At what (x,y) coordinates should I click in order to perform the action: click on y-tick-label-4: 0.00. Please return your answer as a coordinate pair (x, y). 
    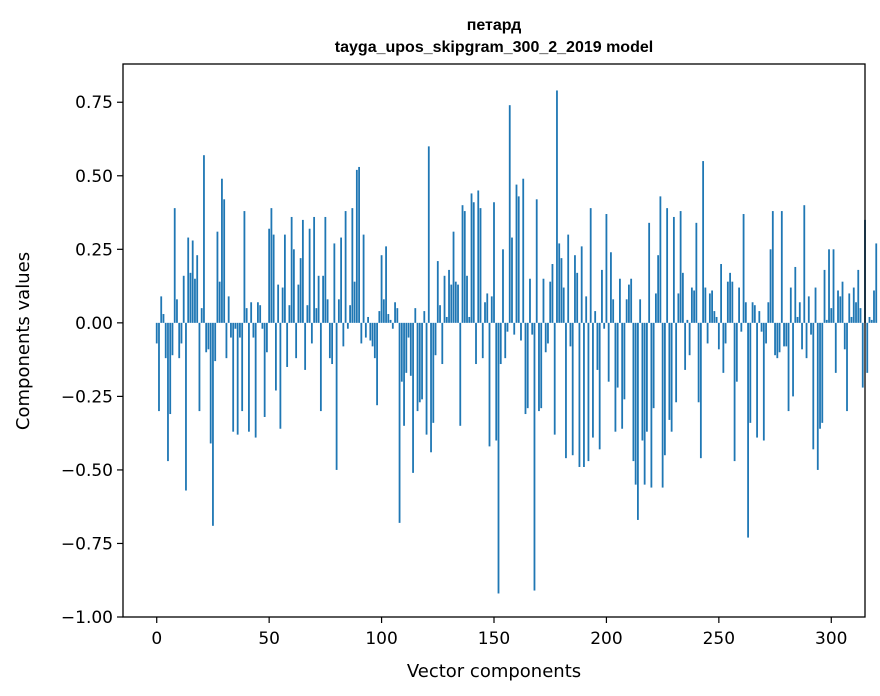
    Looking at the image, I should click on (94, 324).